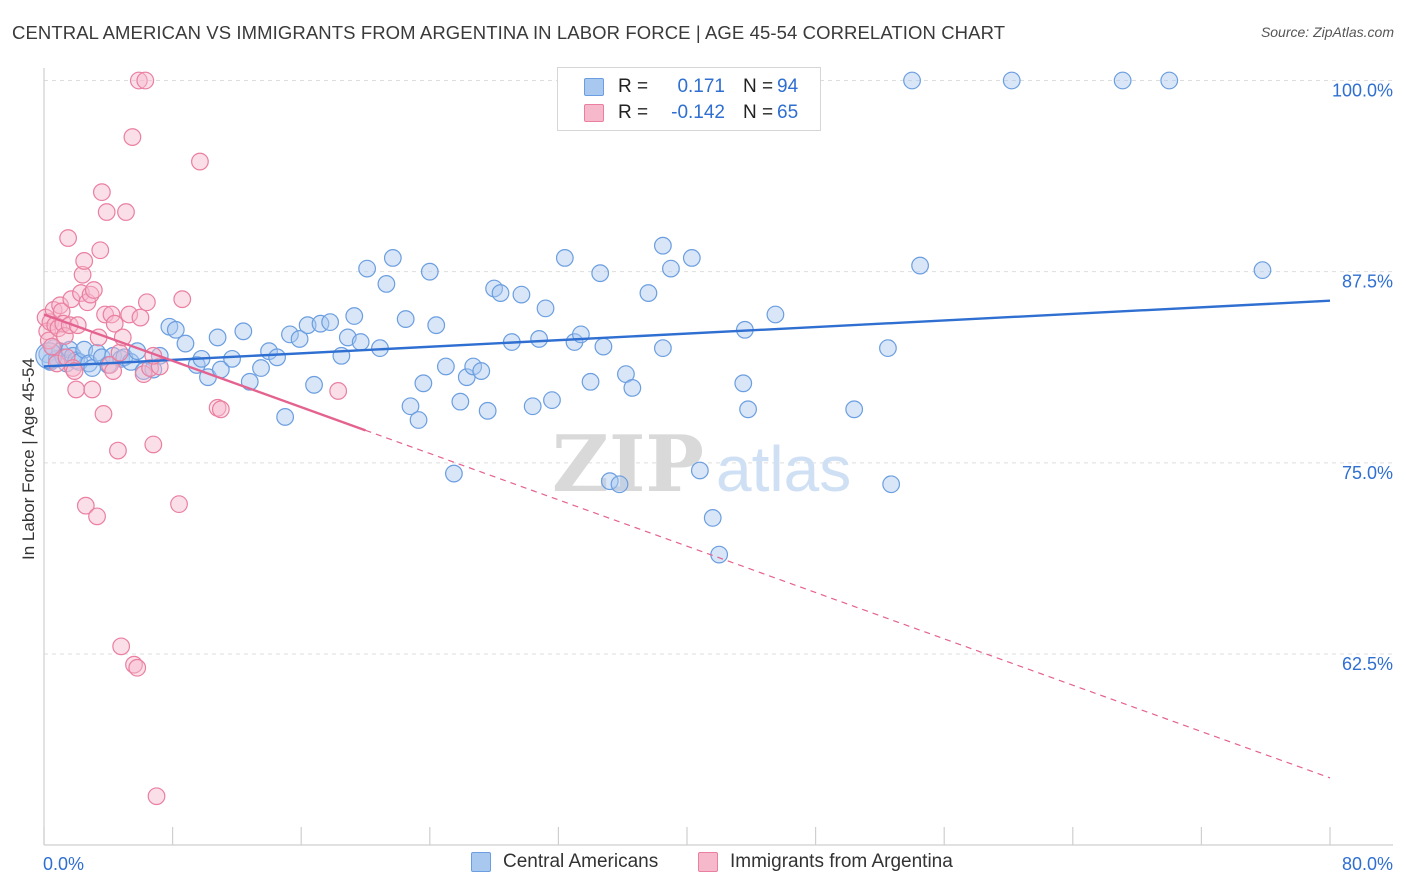 This screenshot has height=892, width=1406. I want to click on x-tick-label: 80.0%, so click(1367, 864).